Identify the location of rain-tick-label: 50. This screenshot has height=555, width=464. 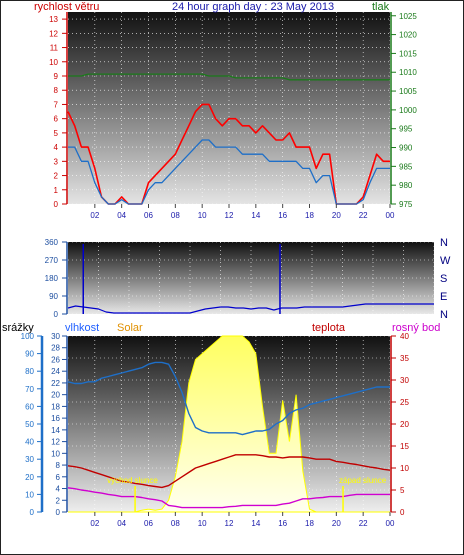
(29, 424).